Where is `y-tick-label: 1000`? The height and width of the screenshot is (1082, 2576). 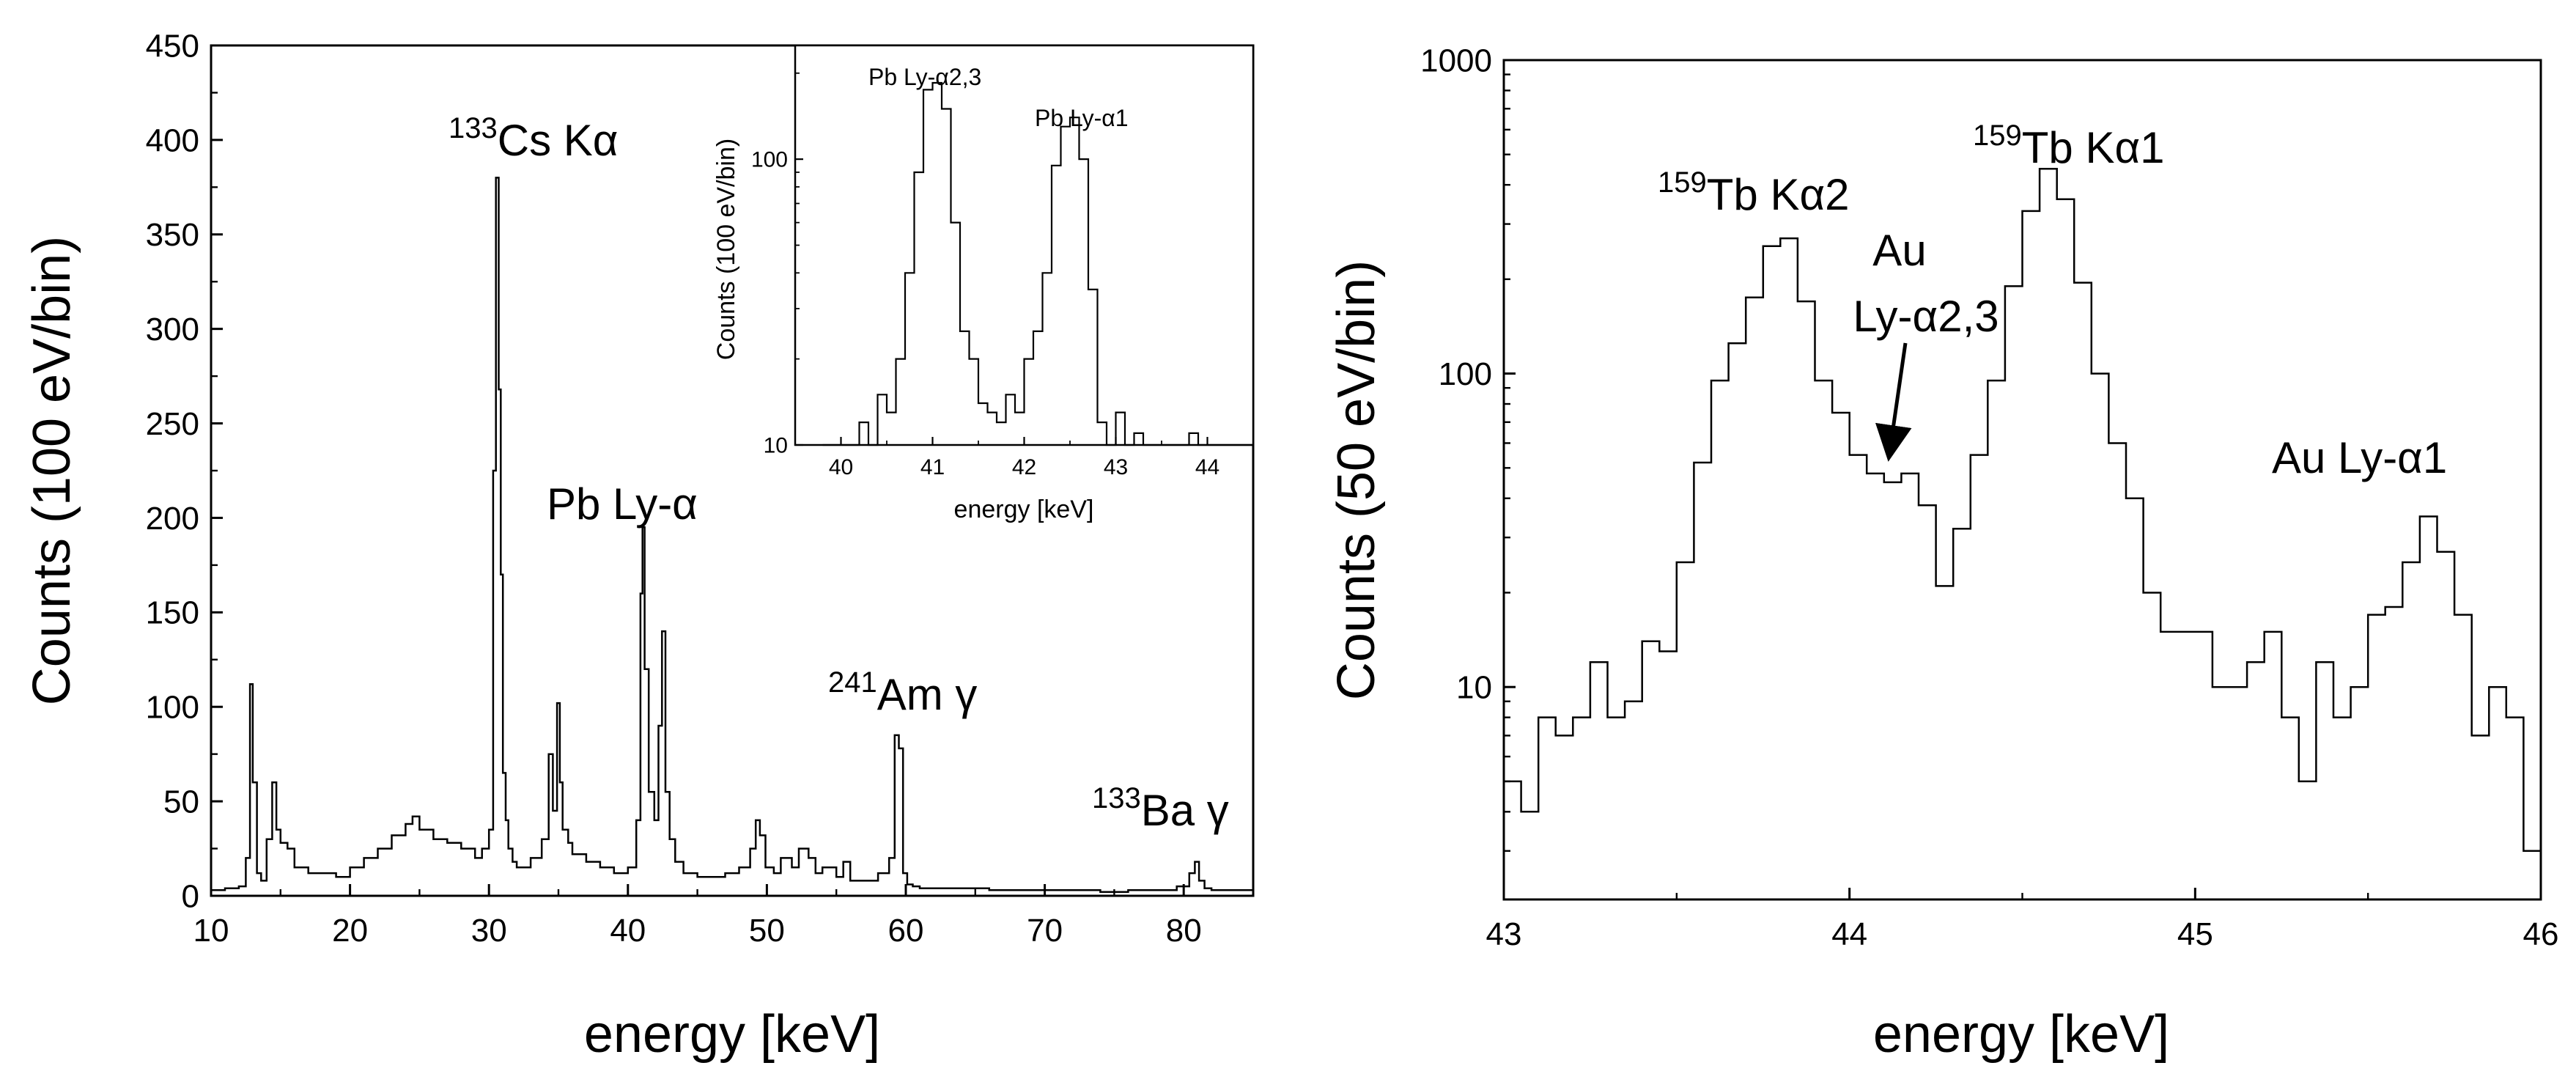
y-tick-label: 1000 is located at coordinates (1456, 61).